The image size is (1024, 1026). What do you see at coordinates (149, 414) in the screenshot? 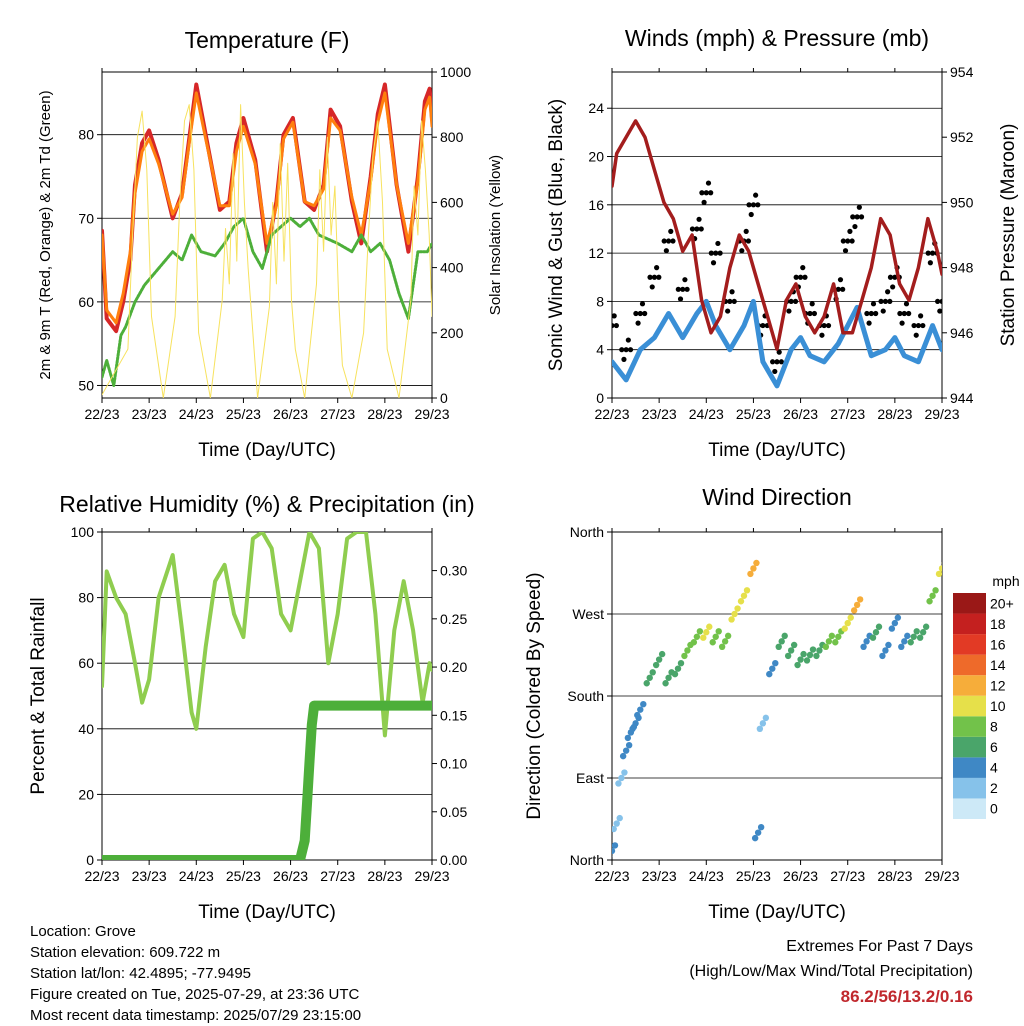
I see `x-tick-label: 23/23` at bounding box center [149, 414].